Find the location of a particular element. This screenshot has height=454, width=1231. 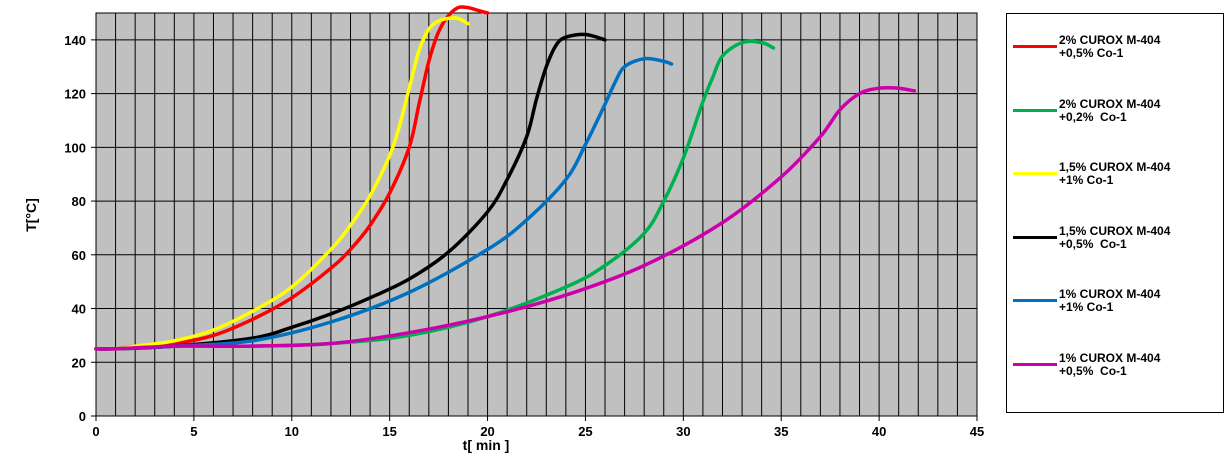

x-tick-label: 0 is located at coordinates (95, 431).